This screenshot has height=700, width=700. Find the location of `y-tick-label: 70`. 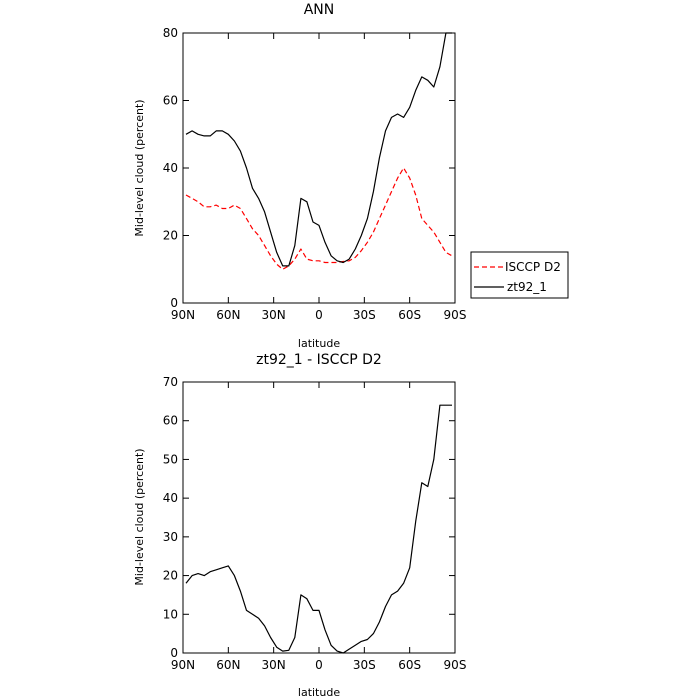

y-tick-label: 70 is located at coordinates (170, 382).